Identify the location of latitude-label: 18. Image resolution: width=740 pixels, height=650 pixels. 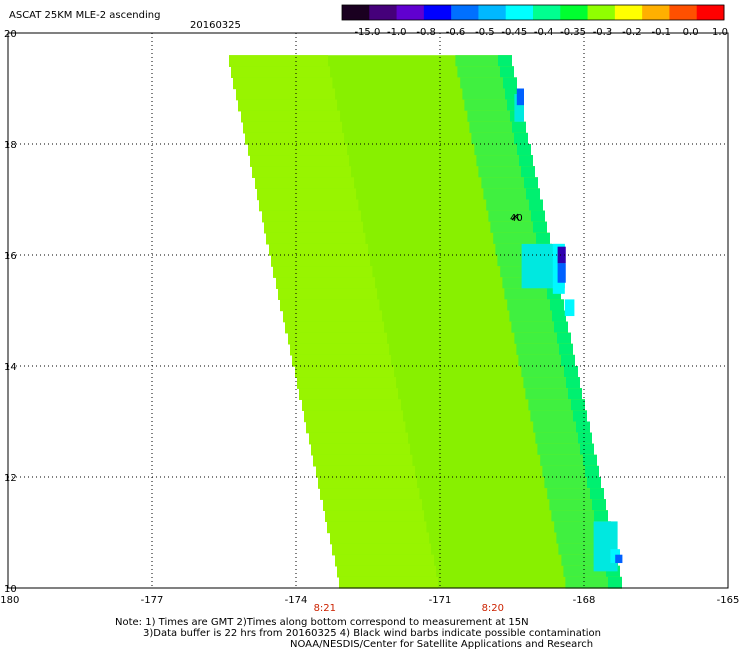
(10, 145).